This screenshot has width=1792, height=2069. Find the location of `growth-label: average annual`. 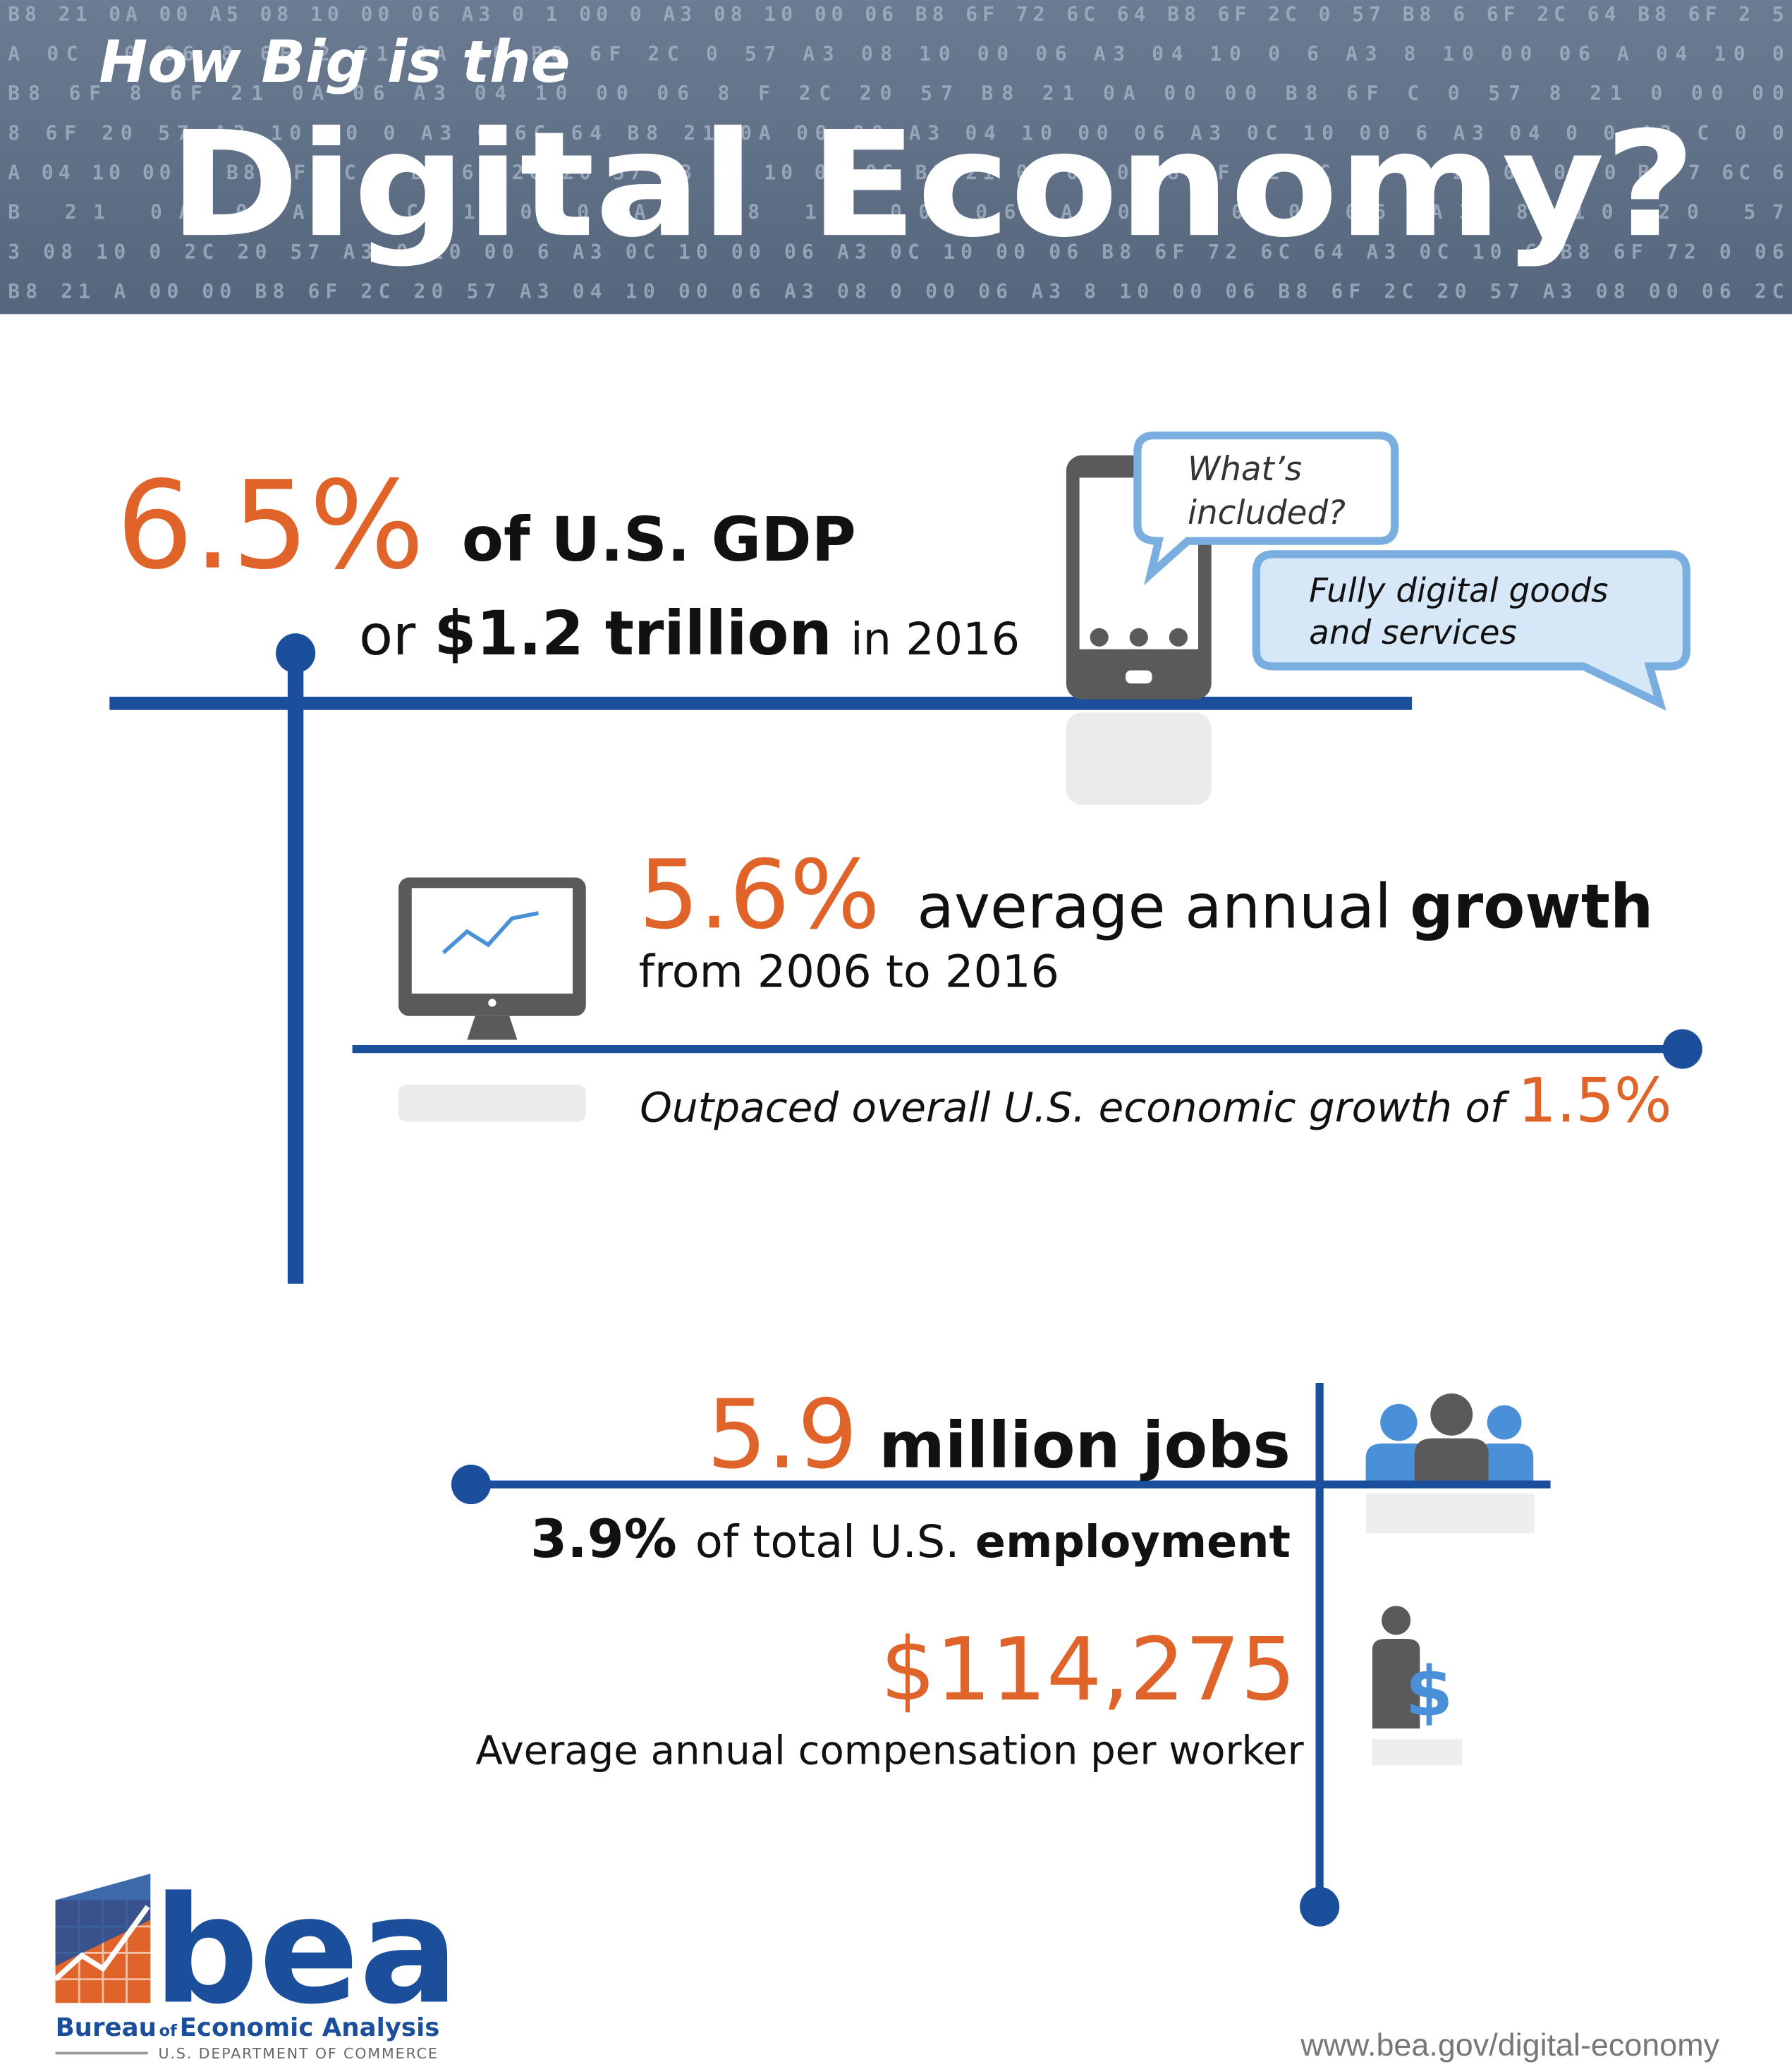

growth-label: average annual is located at coordinates (1154, 907).